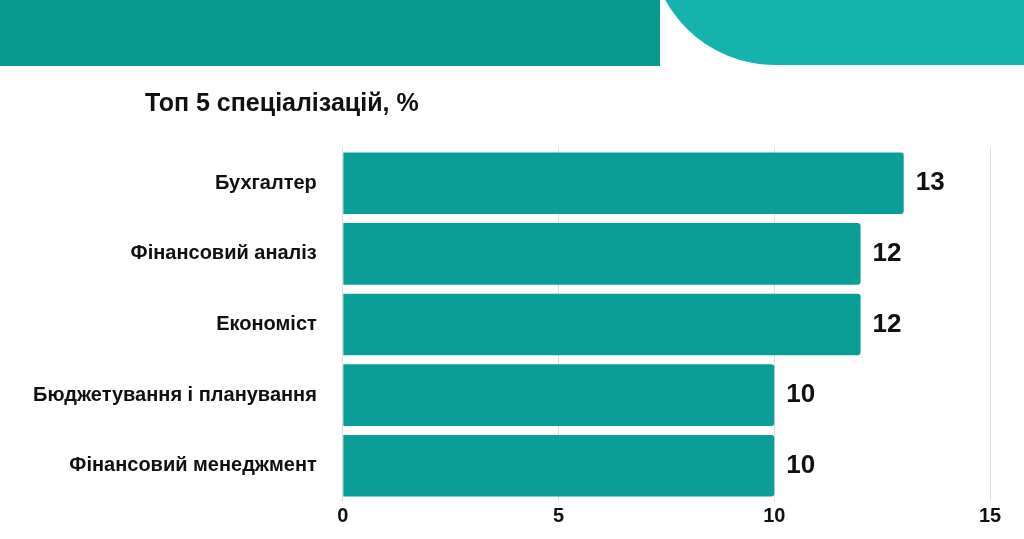  Describe the element at coordinates (223, 252) in the screenshot. I see `y-tick-label: Фінансовий аналіз` at that location.